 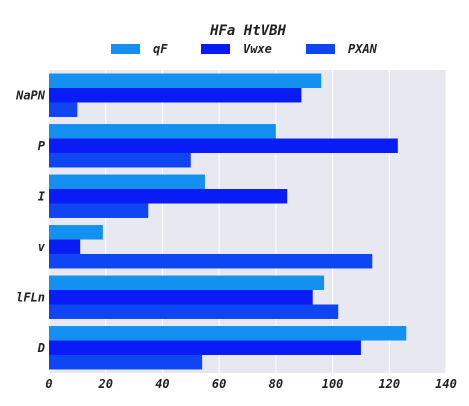 I want to click on bar-qF-v, so click(x=76, y=232).